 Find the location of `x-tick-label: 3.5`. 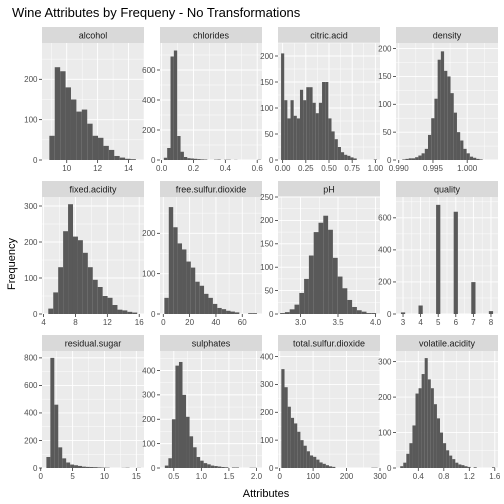

x-tick-label: 3.5 is located at coordinates (338, 322).